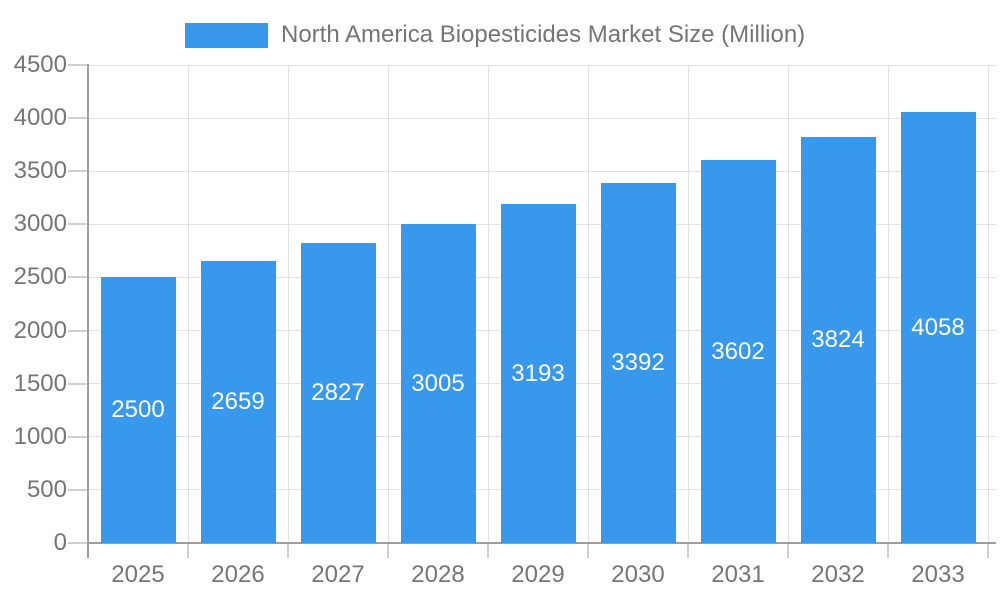  I want to click on bar-value-label: 2500, so click(138, 409).